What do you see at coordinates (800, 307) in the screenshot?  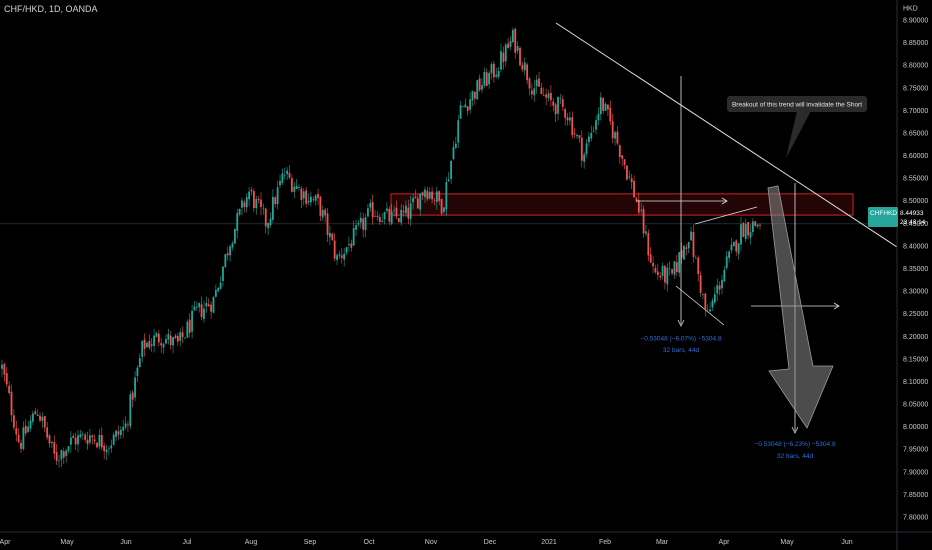 I see `projection-arrow` at bounding box center [800, 307].